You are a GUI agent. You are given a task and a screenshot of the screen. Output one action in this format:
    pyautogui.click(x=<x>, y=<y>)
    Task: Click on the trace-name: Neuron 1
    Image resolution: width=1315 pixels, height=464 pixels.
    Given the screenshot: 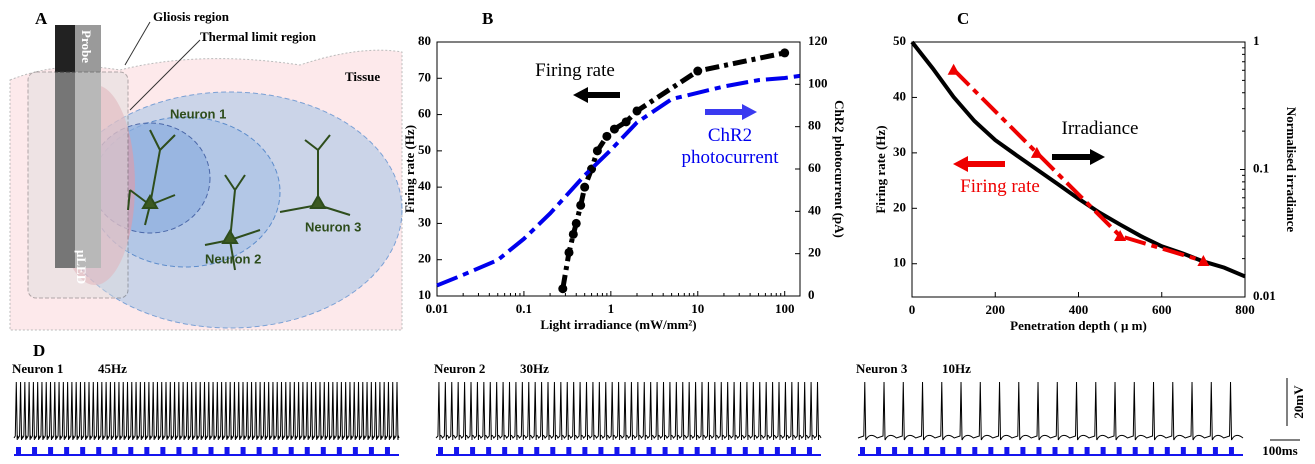 What is the action you would take?
    pyautogui.click(x=37, y=368)
    